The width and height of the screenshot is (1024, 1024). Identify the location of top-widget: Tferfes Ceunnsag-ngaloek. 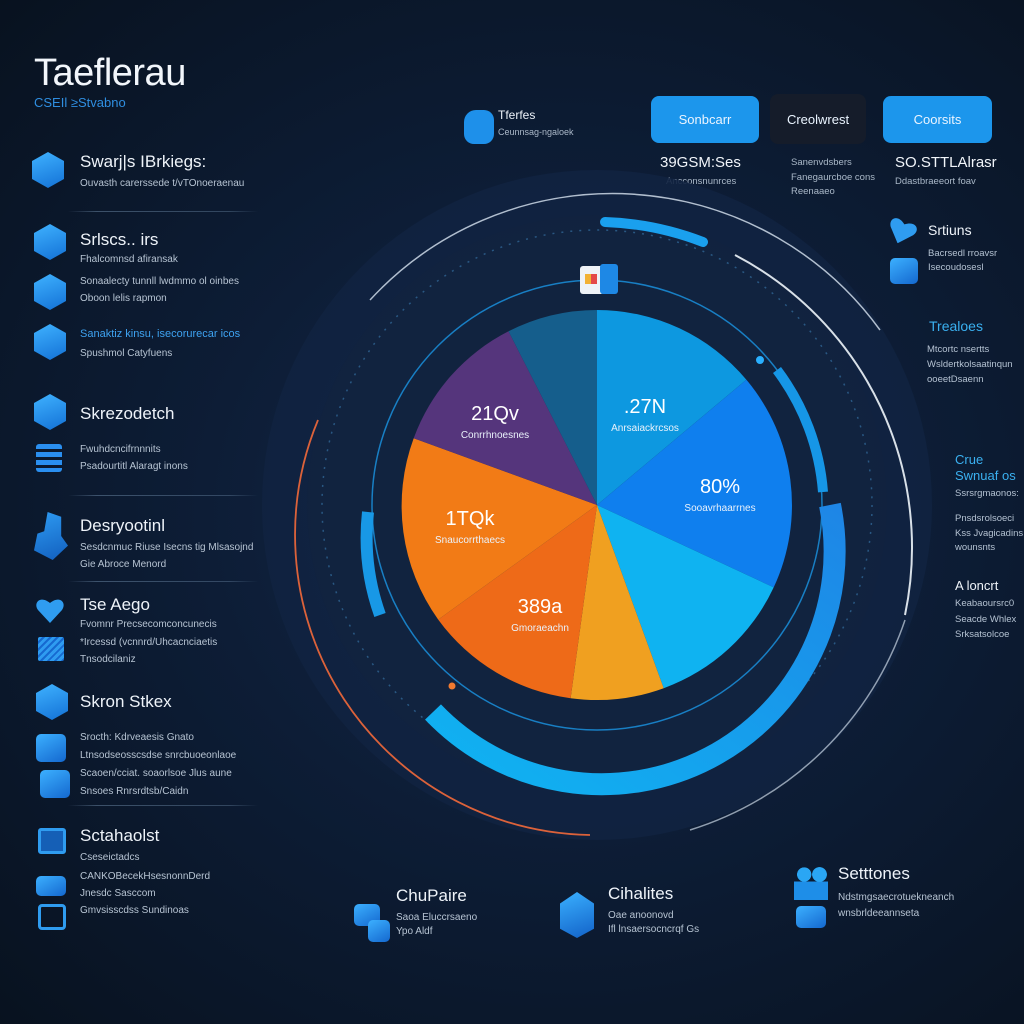
(522, 126).